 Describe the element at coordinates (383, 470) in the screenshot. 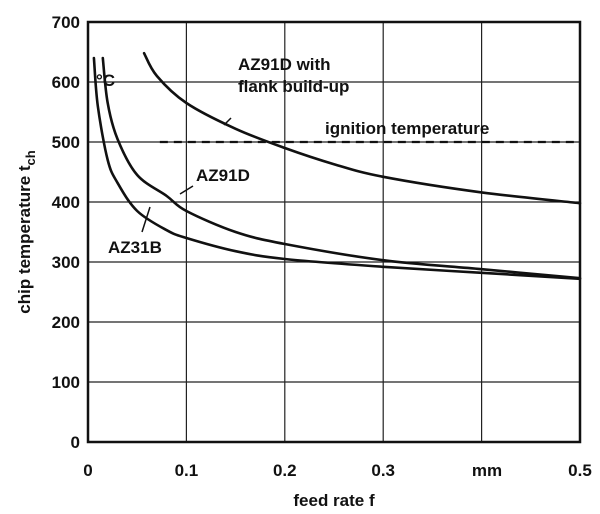

I see `x-tick-label: 0.3` at that location.